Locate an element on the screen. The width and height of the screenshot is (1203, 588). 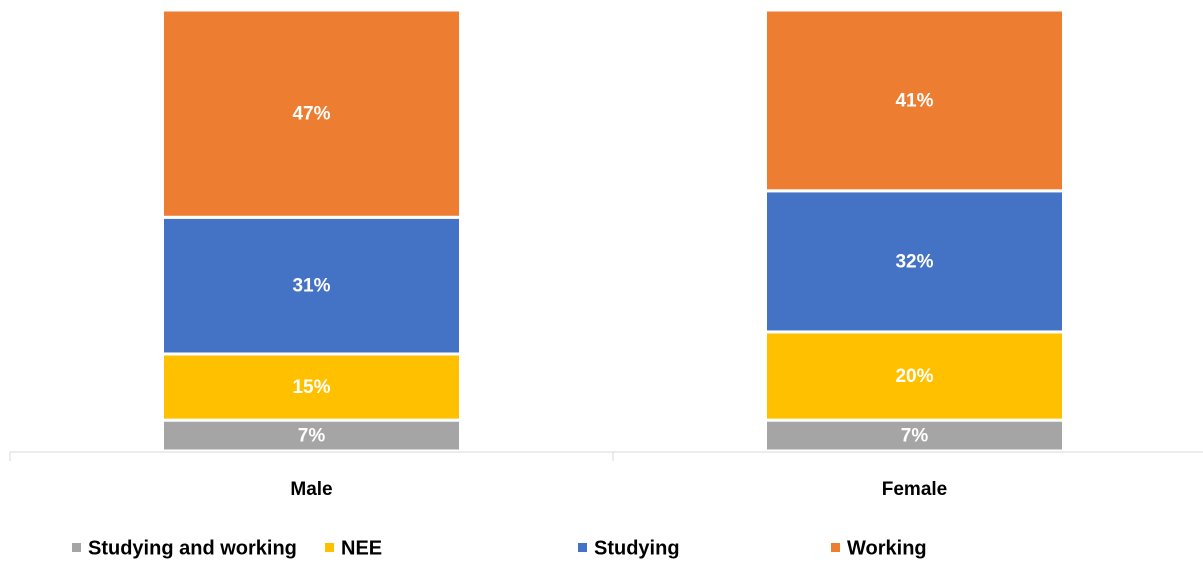
legend-label: Studying is located at coordinates (637, 548).